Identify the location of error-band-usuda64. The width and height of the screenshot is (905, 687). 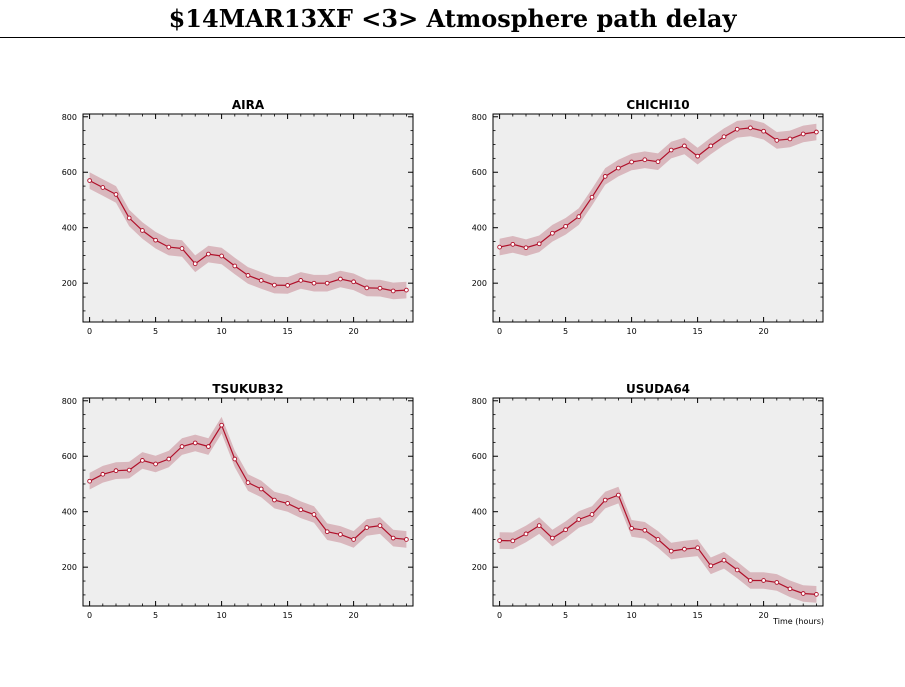
(658, 544).